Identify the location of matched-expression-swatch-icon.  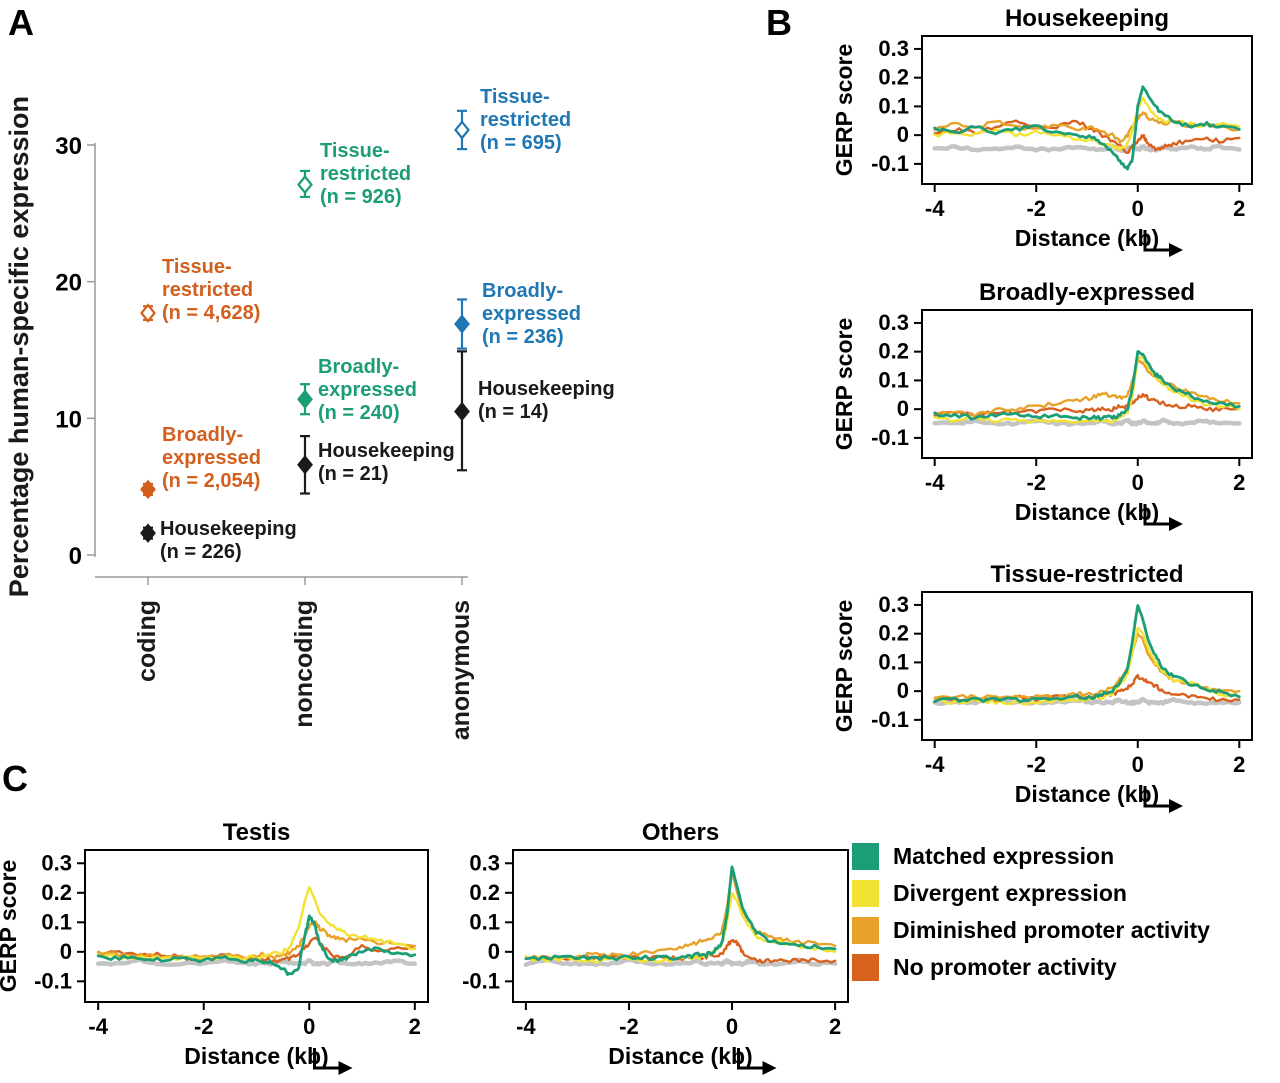
(865, 856).